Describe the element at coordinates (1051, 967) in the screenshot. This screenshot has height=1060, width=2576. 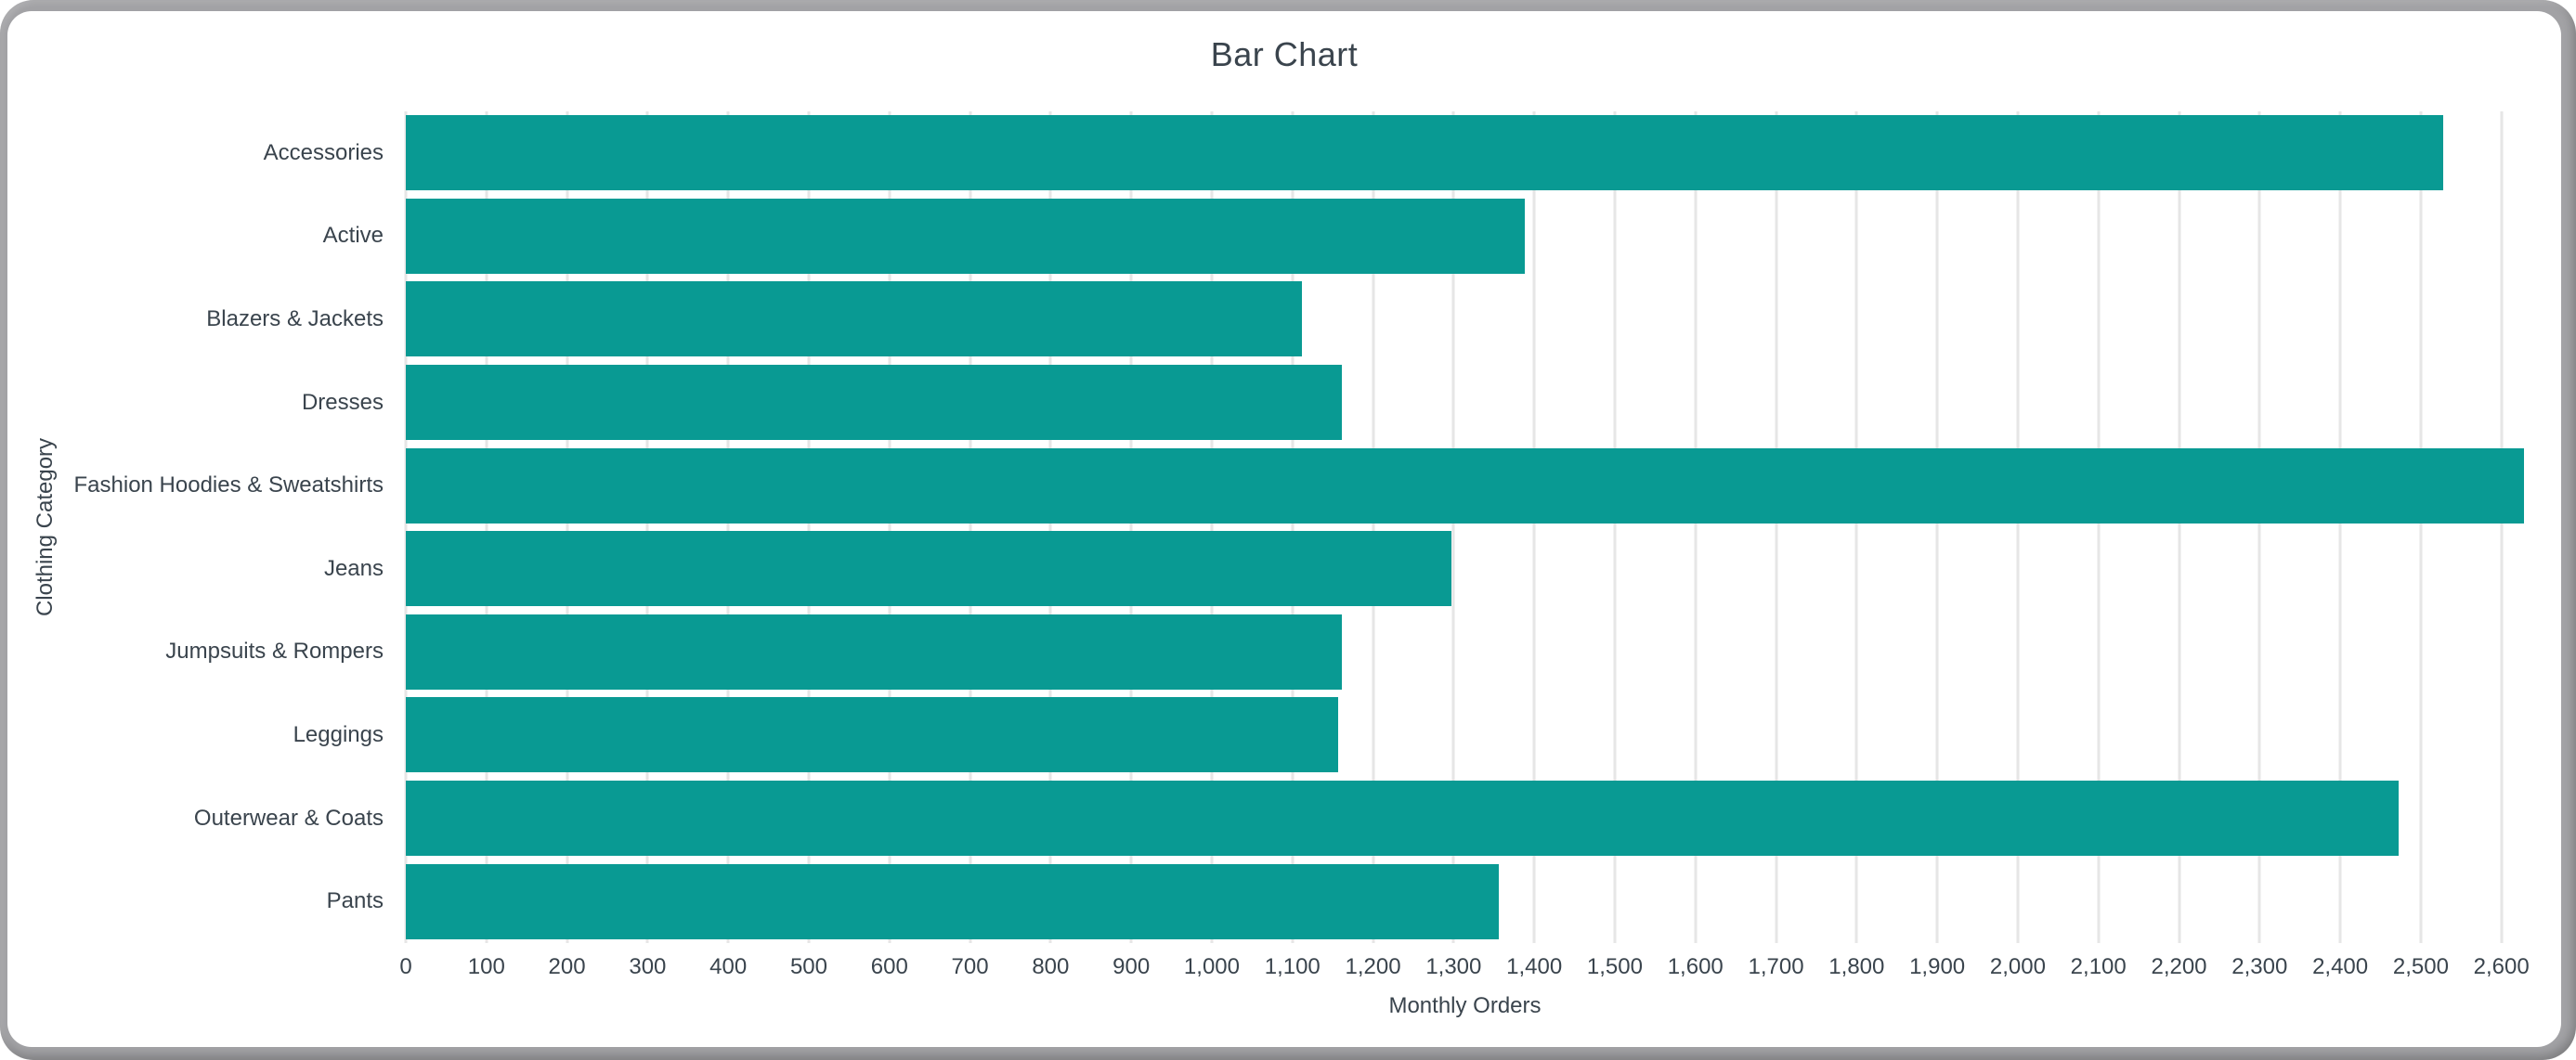
I see `x-tick-label: 800` at that location.